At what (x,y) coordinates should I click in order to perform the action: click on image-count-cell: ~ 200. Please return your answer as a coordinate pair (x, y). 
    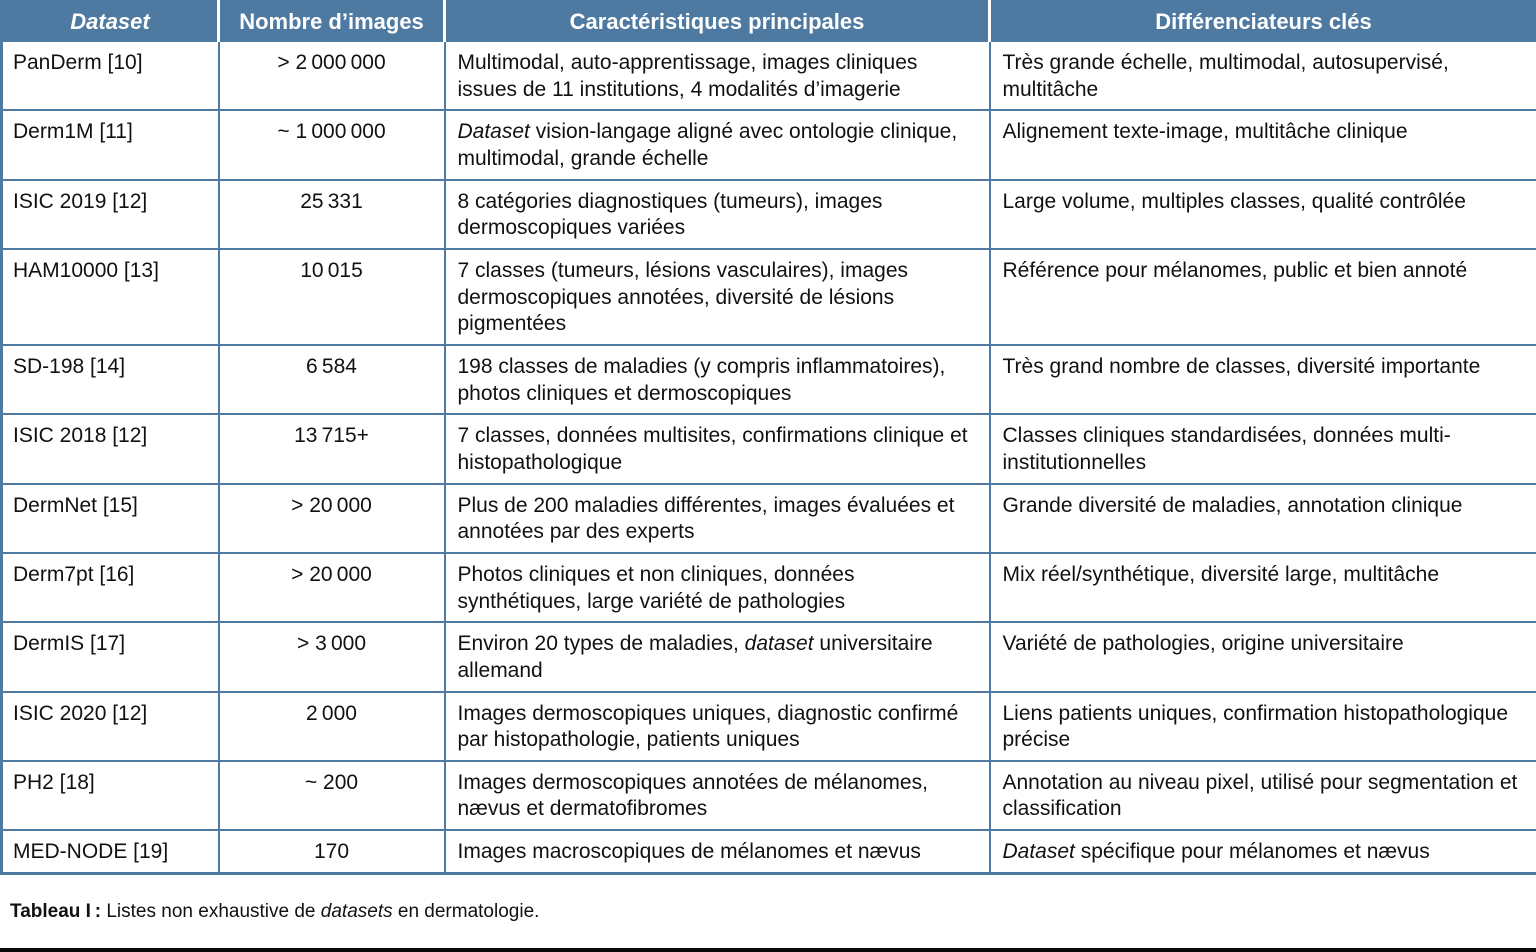
    Looking at the image, I should click on (332, 795).